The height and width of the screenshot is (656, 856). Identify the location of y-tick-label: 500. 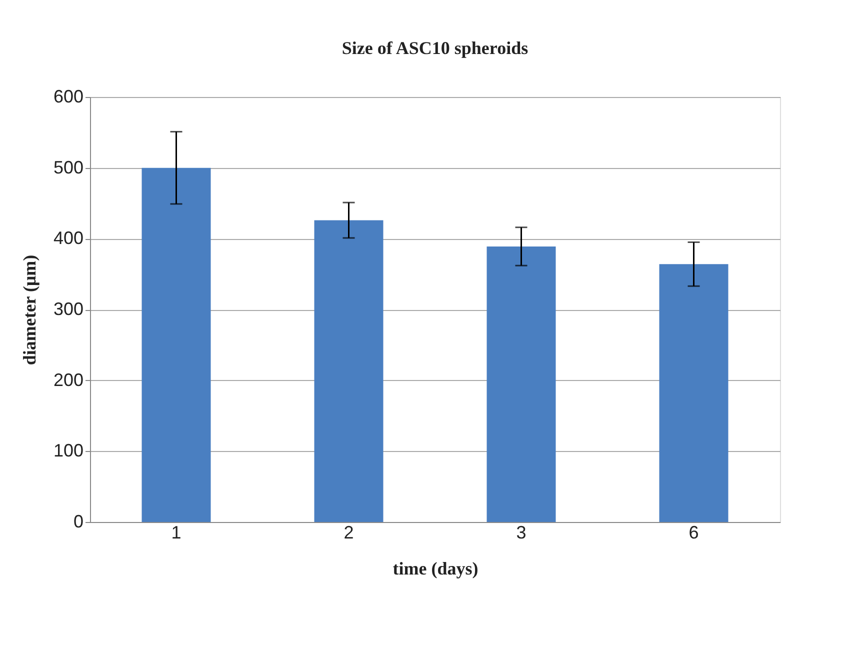
(68, 167).